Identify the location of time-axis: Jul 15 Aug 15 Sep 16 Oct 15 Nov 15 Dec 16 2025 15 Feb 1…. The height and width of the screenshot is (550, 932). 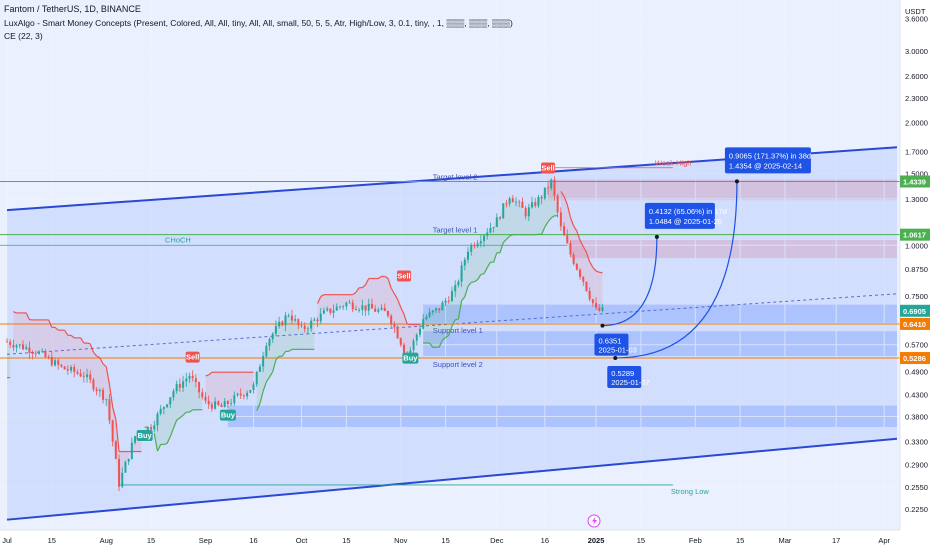
(446, 540).